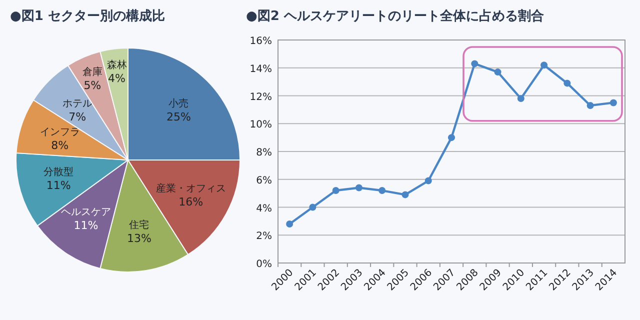 The height and width of the screenshot is (320, 640). I want to click on data-label: 5%, so click(93, 85).